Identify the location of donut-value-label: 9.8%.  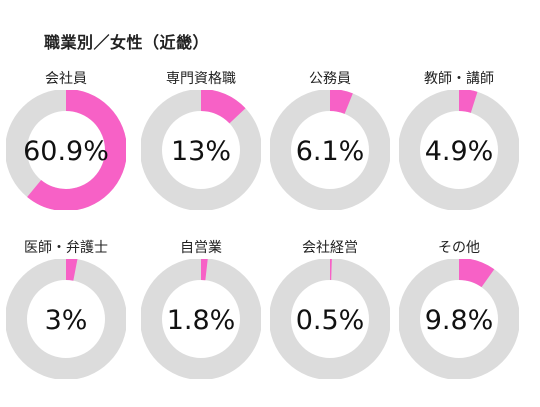
(459, 320).